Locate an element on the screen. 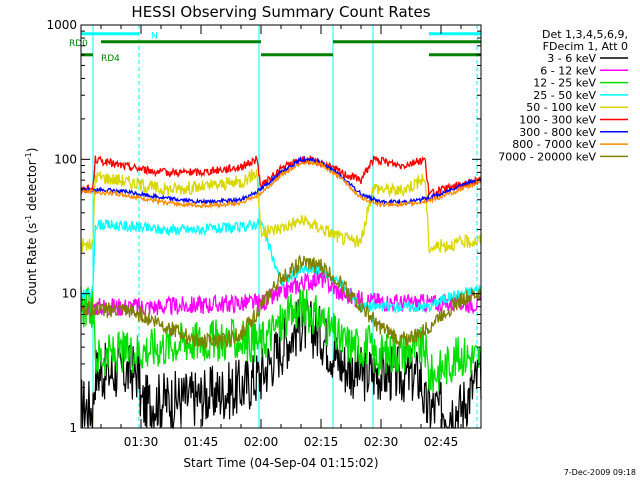 The image size is (640, 480). x-tick-label-3: 02:00 is located at coordinates (261, 442).